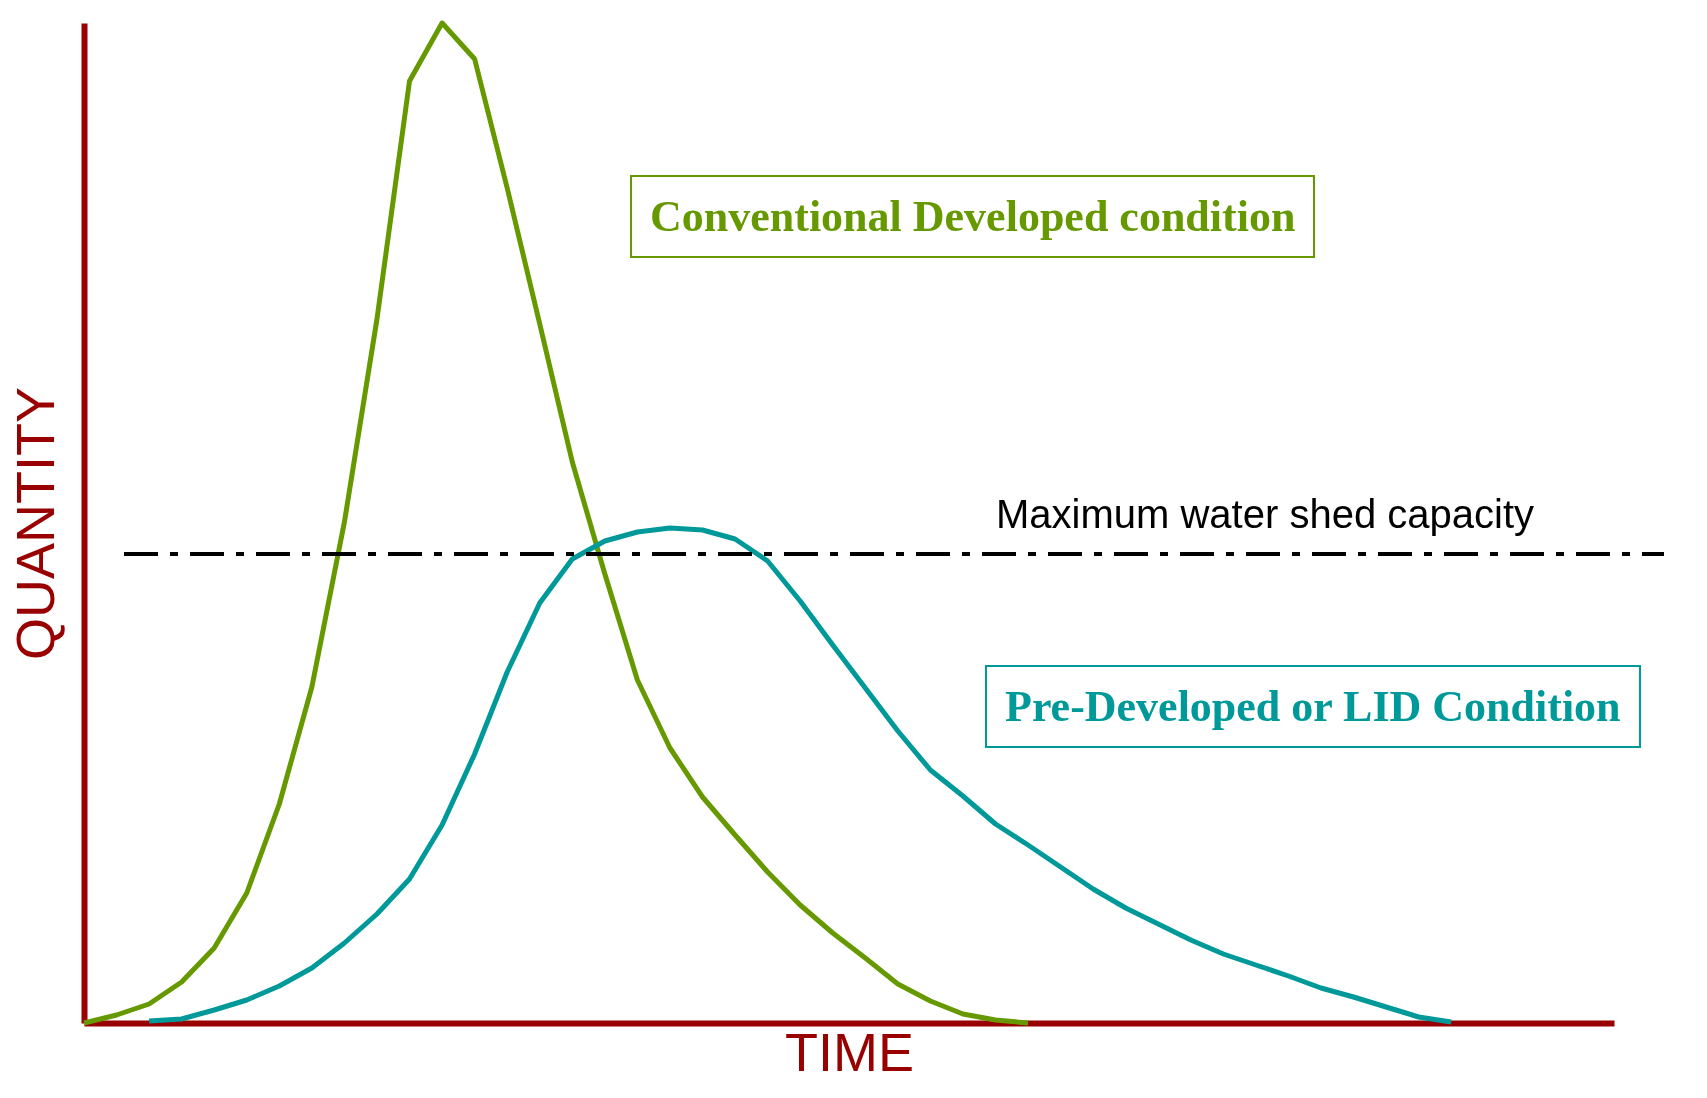  Describe the element at coordinates (1265, 514) in the screenshot. I see `ref-line-label: Maximum water shed capacity` at that location.